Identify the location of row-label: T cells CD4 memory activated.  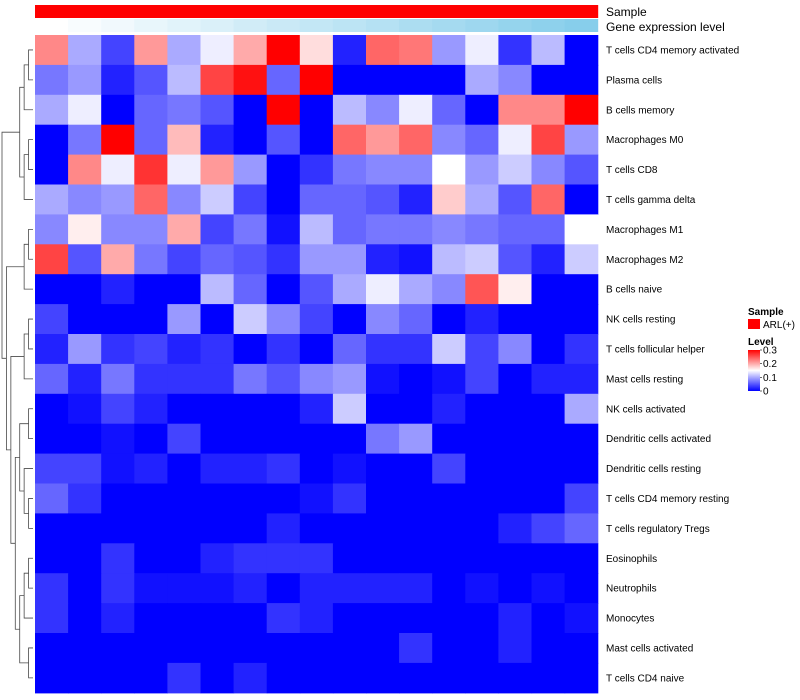
(672, 50).